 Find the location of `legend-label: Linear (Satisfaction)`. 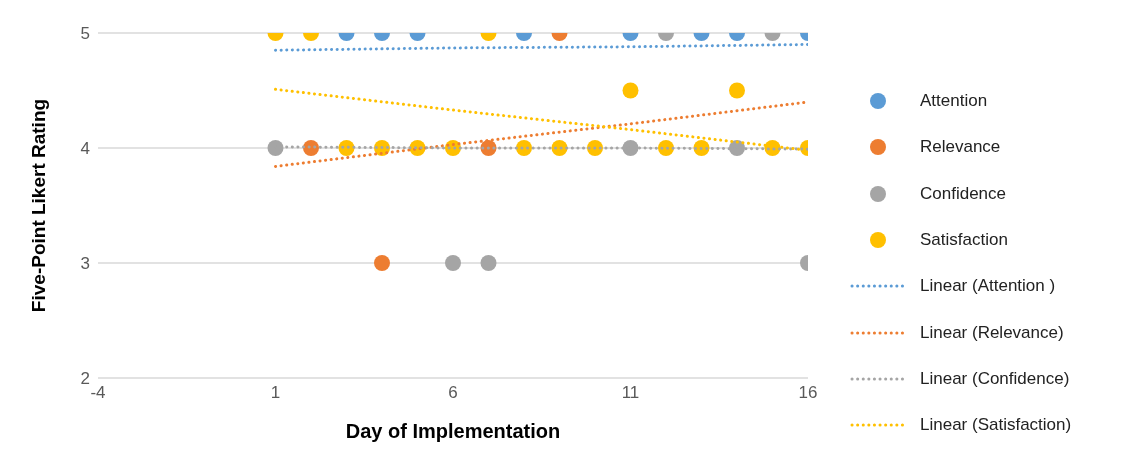

legend-label: Linear (Satisfaction) is located at coordinates (996, 425).